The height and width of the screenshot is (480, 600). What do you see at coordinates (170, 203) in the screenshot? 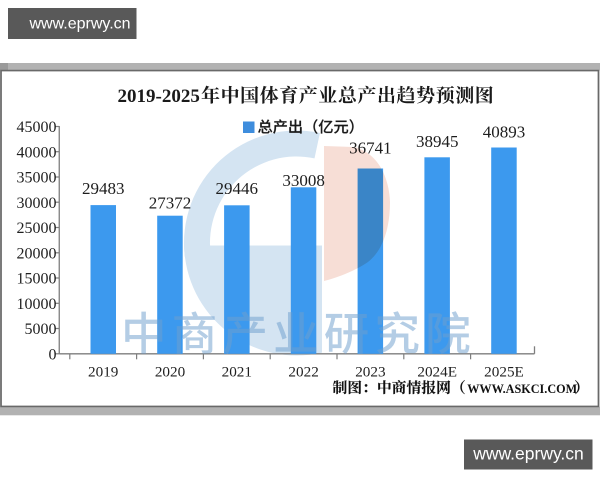
I see `svg-text: 27372` at bounding box center [170, 203].